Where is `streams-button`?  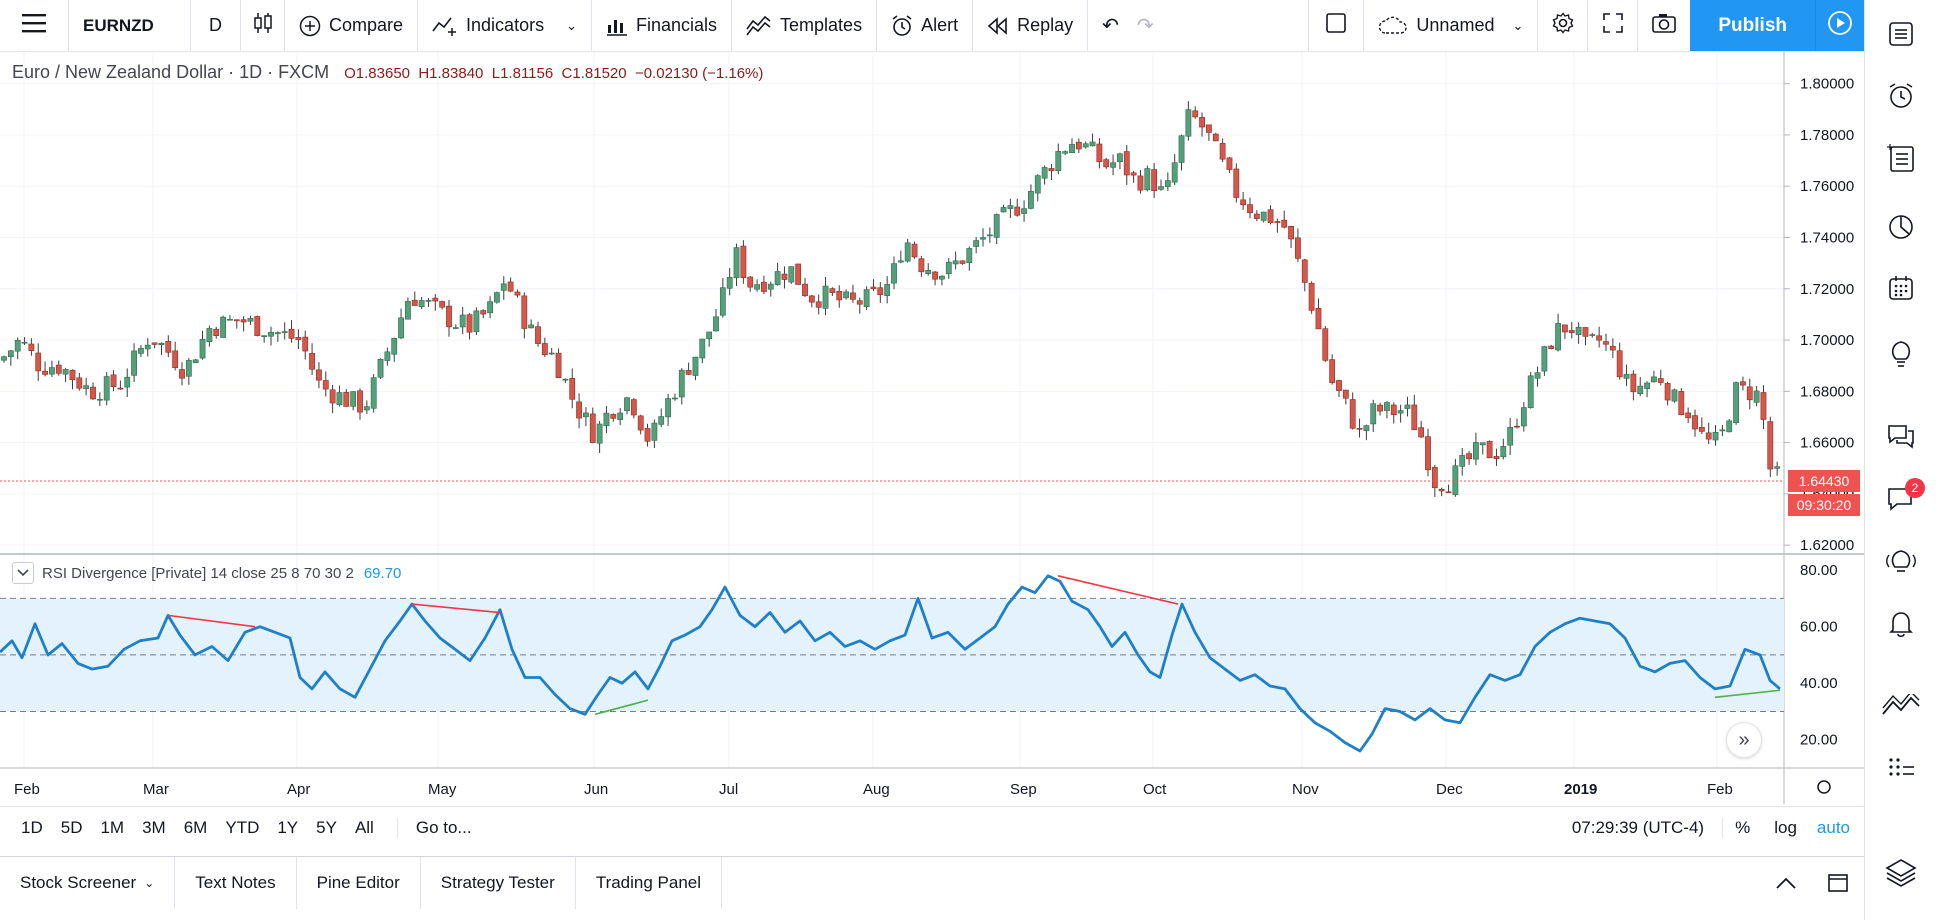
streams-button is located at coordinates (1900, 562).